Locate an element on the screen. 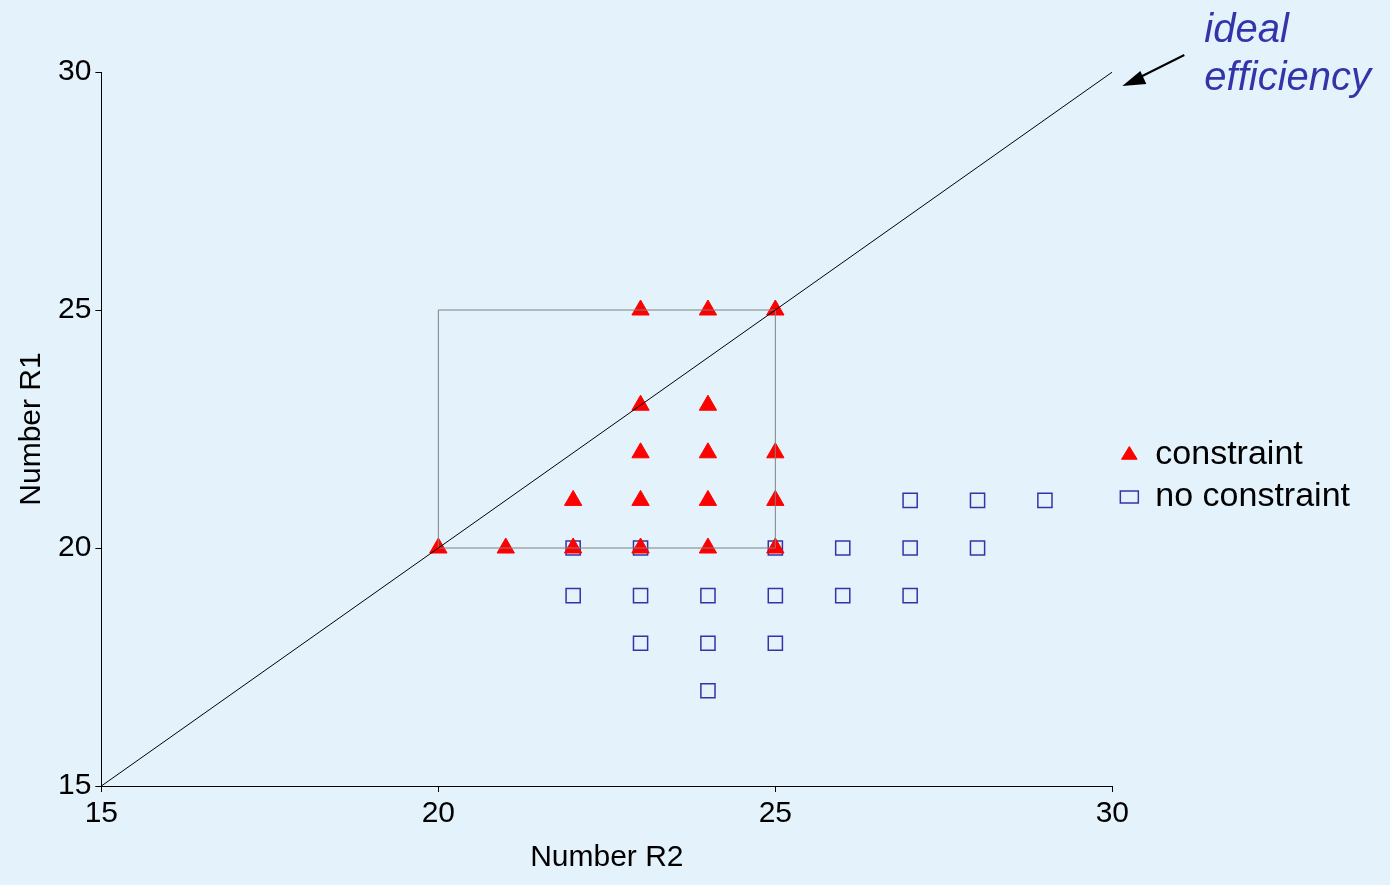  y-tick-label: 20 is located at coordinates (74, 546).